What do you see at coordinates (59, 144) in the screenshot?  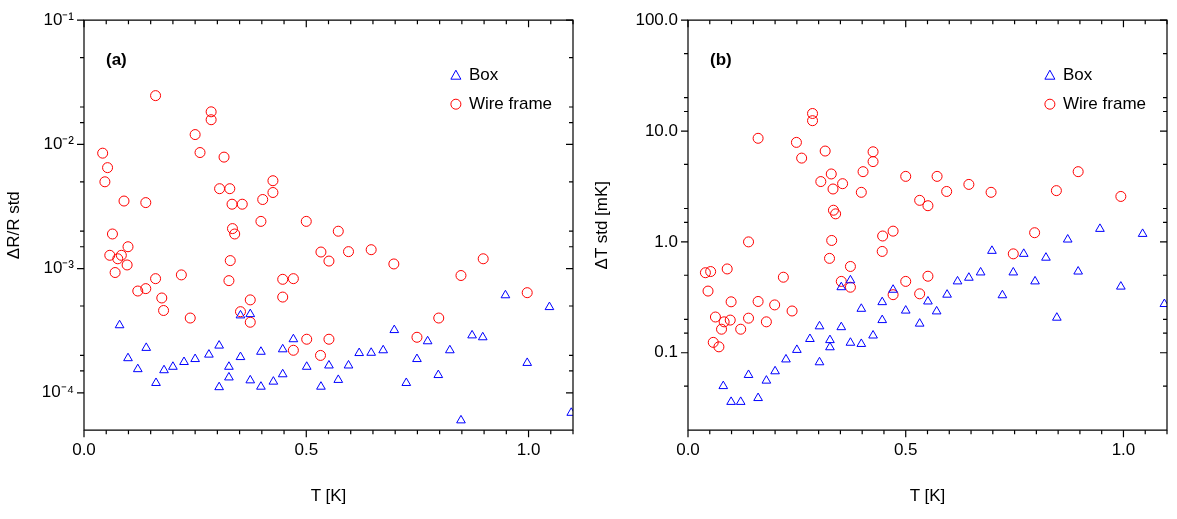 I see `y-tick-label: 10⁻²` at bounding box center [59, 144].